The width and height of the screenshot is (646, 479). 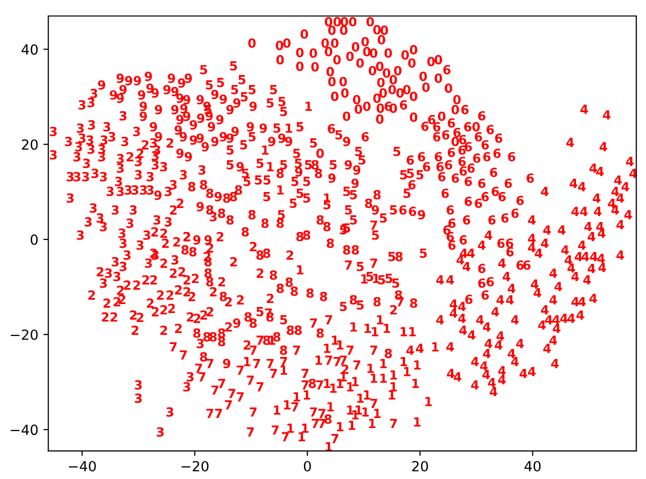 What do you see at coordinates (510, 243) in the screenshot?
I see `series-label: 6` at bounding box center [510, 243].